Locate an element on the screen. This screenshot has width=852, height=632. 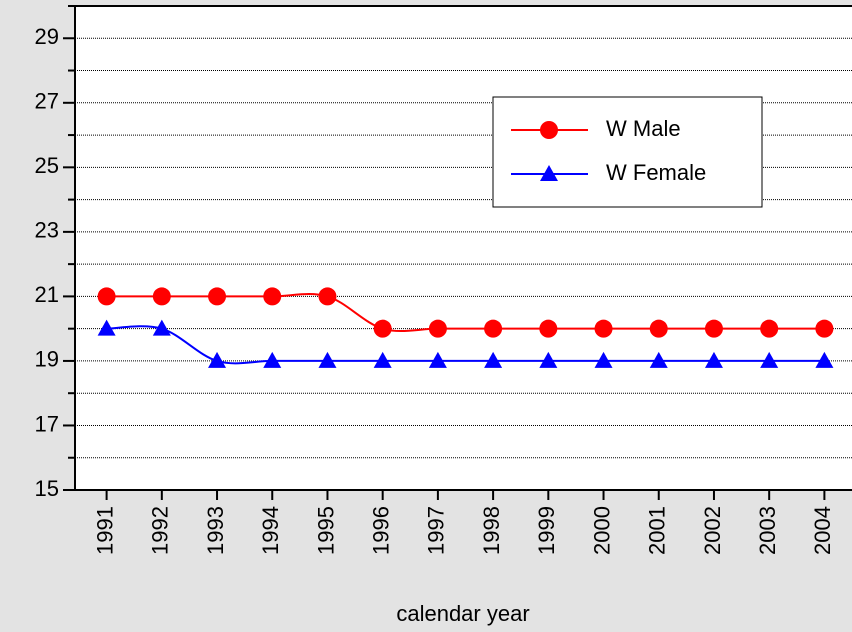
y-tick-label: 21 is located at coordinates (47, 294).